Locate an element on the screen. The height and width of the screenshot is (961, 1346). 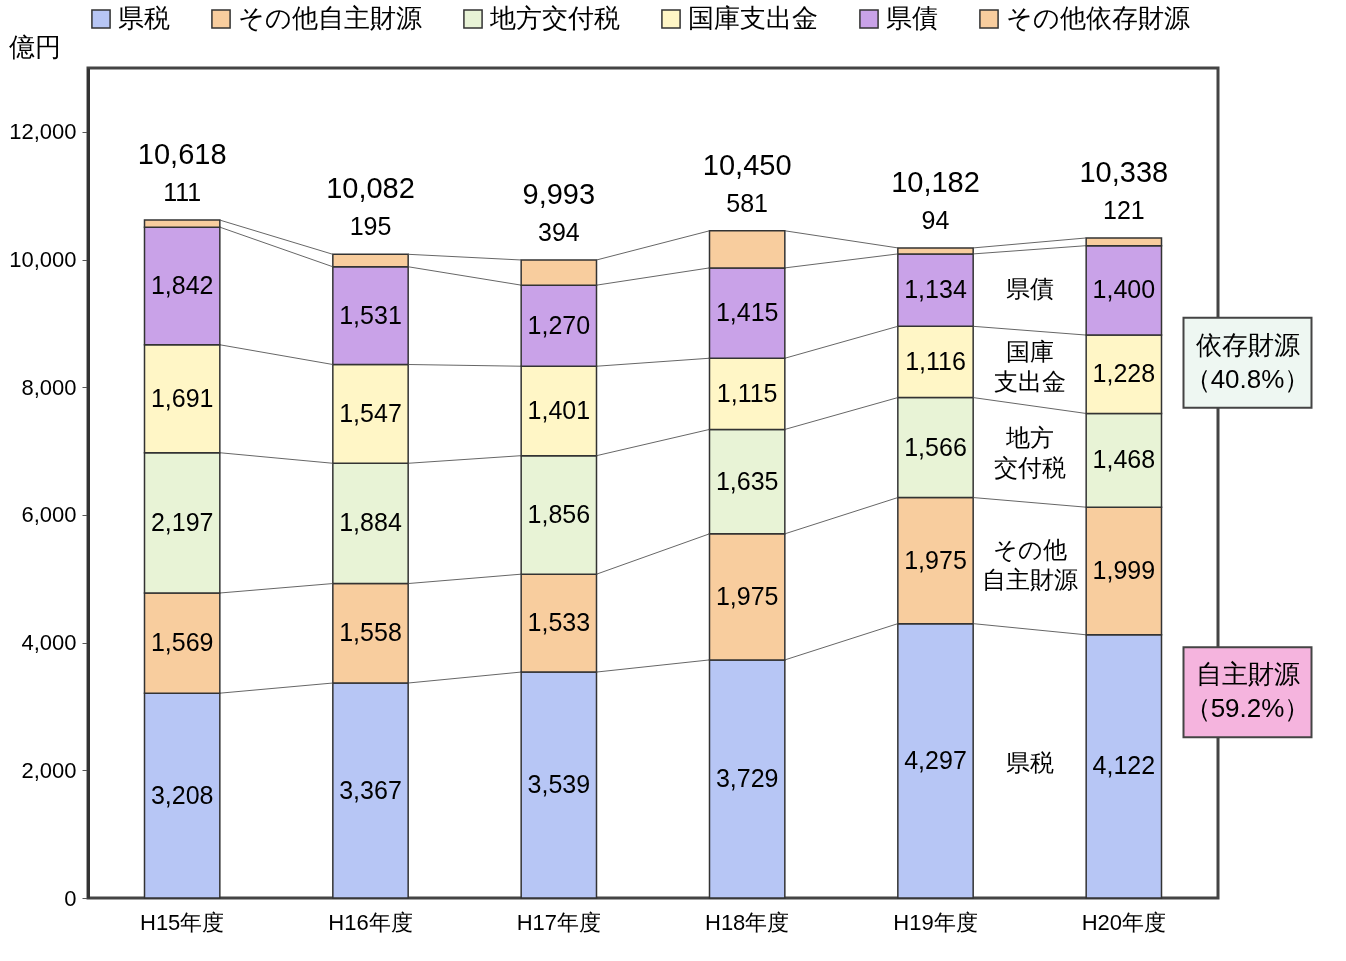
data-label: 3,729 is located at coordinates (747, 777).